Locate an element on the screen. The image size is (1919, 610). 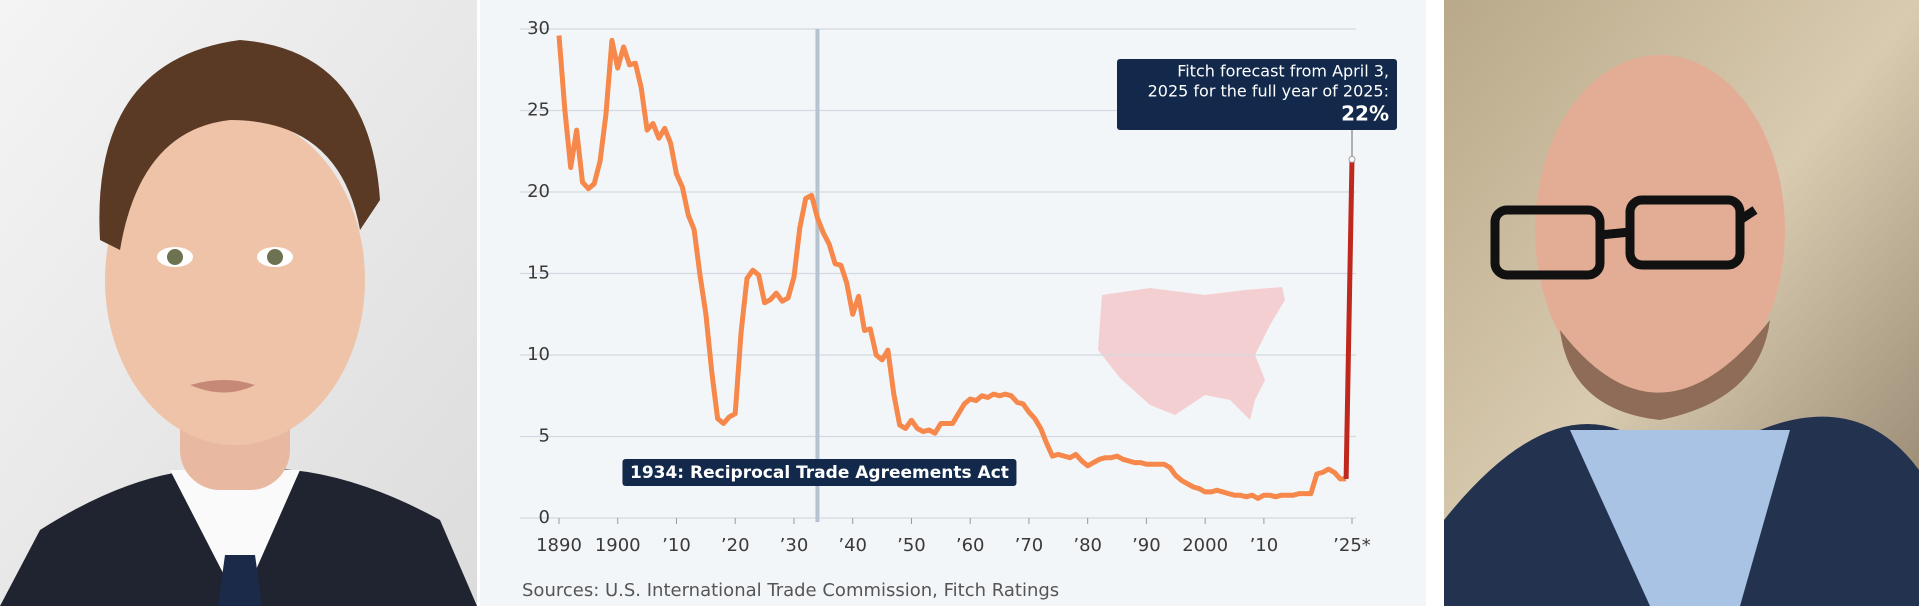
x-tick-label: ’60 is located at coordinates (970, 545).